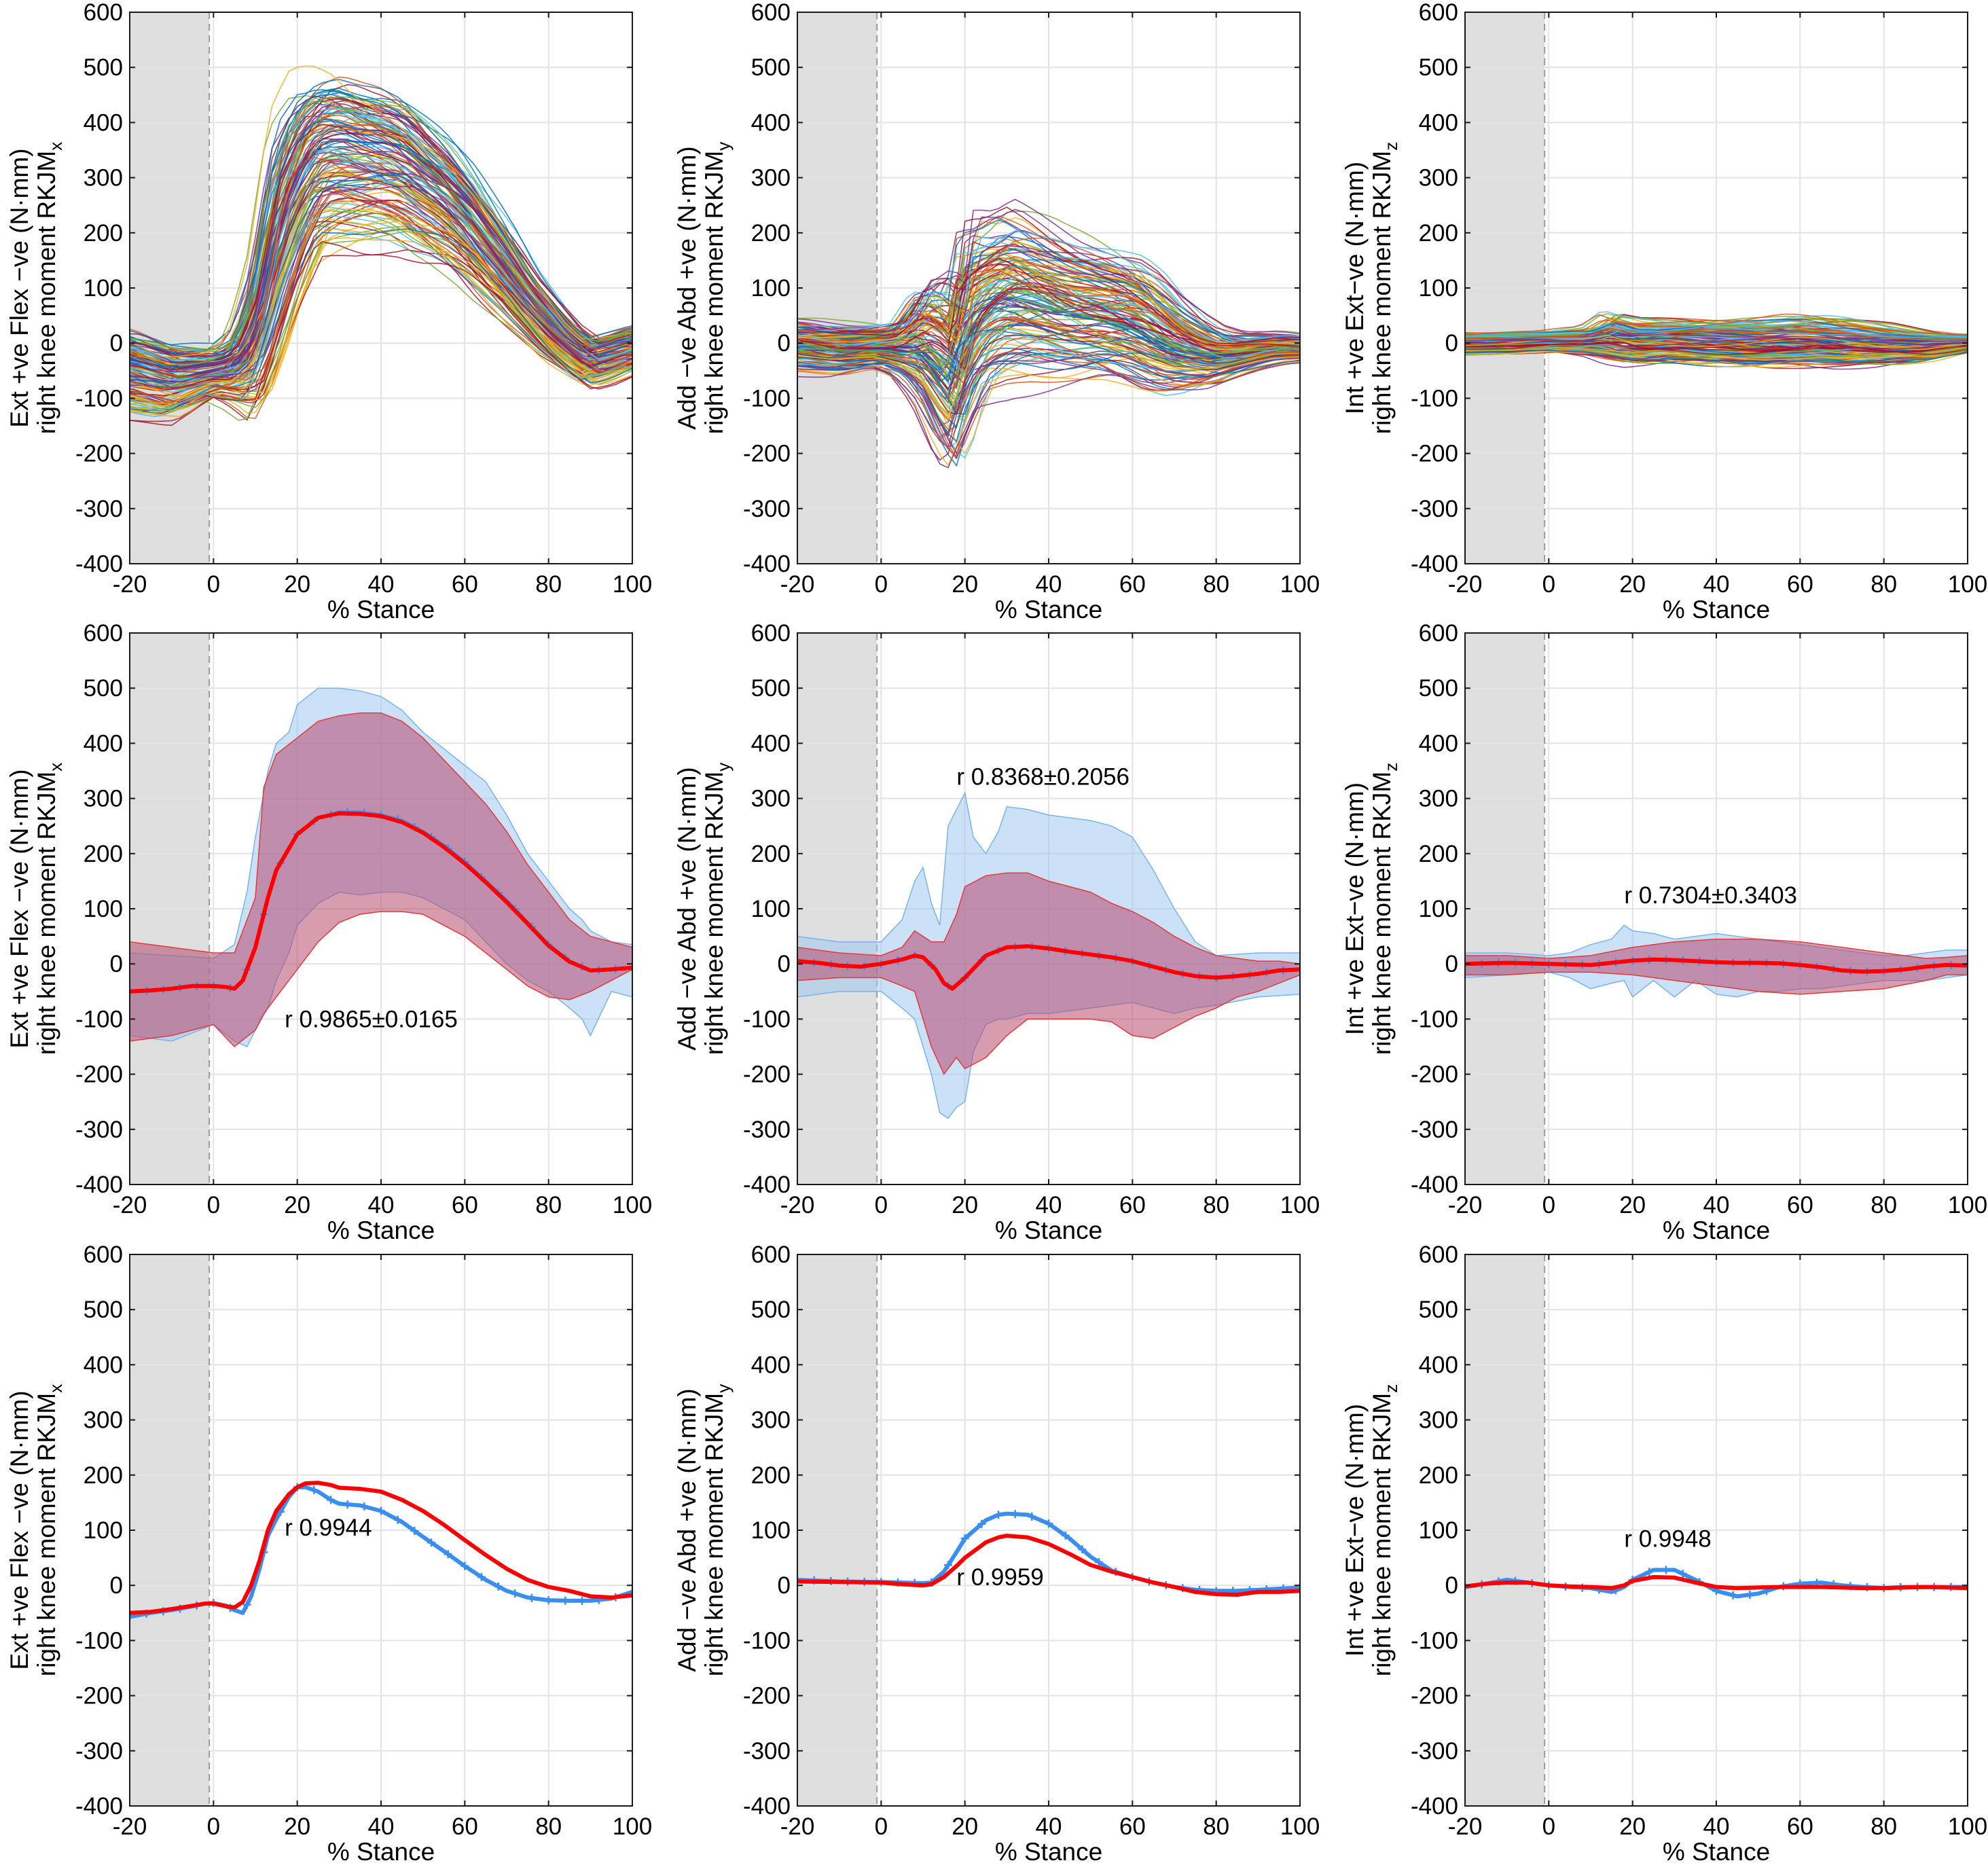  I want to click on y-tick-label: 300, so click(1438, 1420).